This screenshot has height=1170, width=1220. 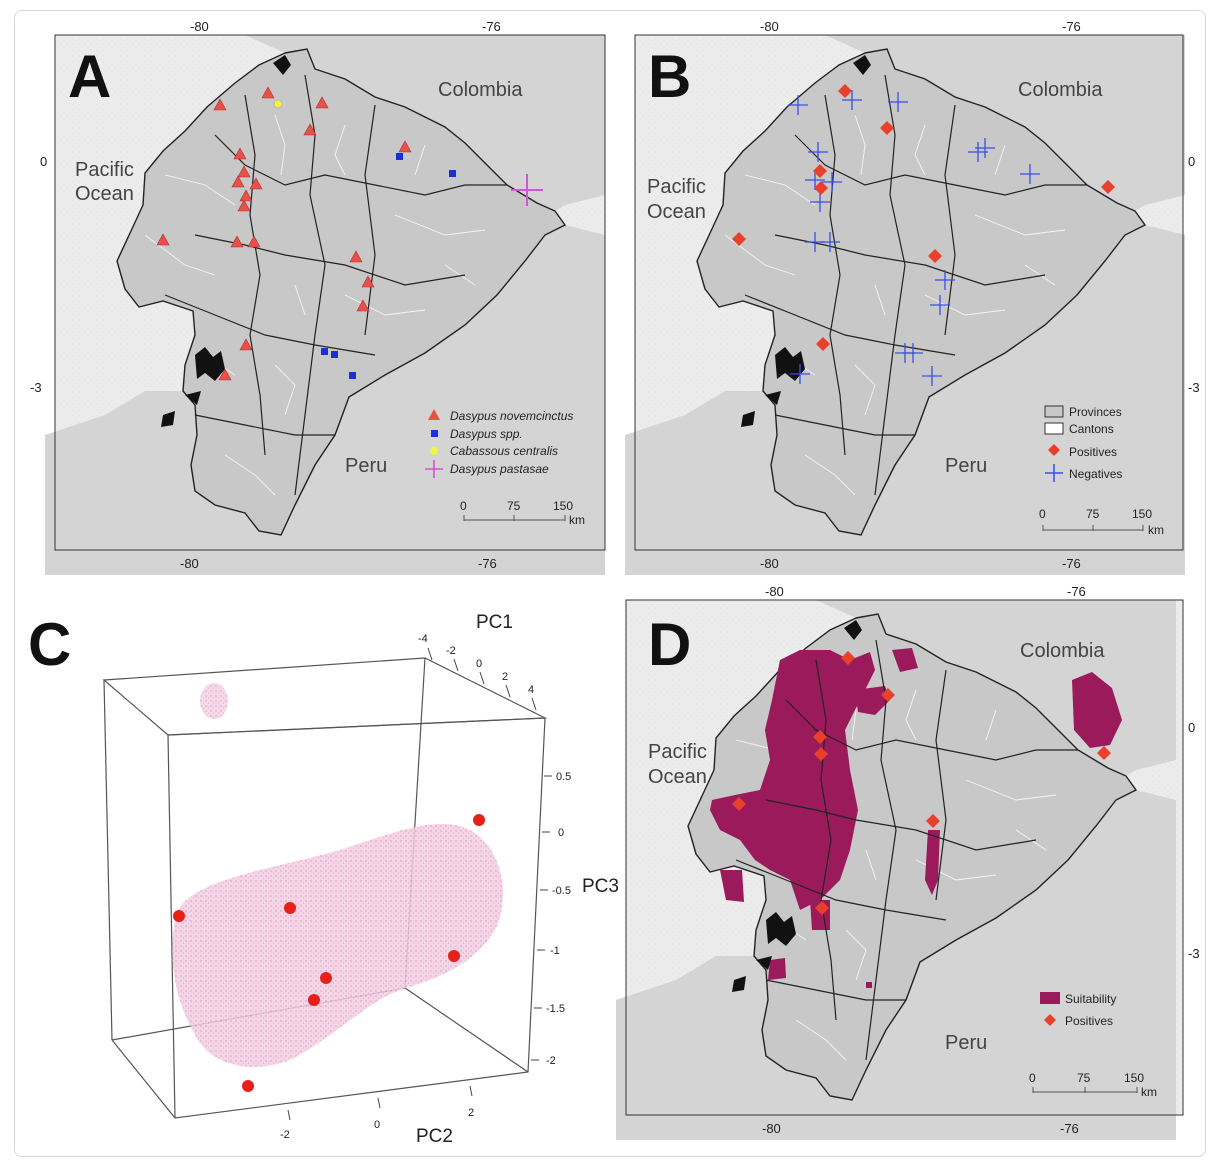 What do you see at coordinates (669, 76) in the screenshot?
I see `panel-b-letter: B` at bounding box center [669, 76].